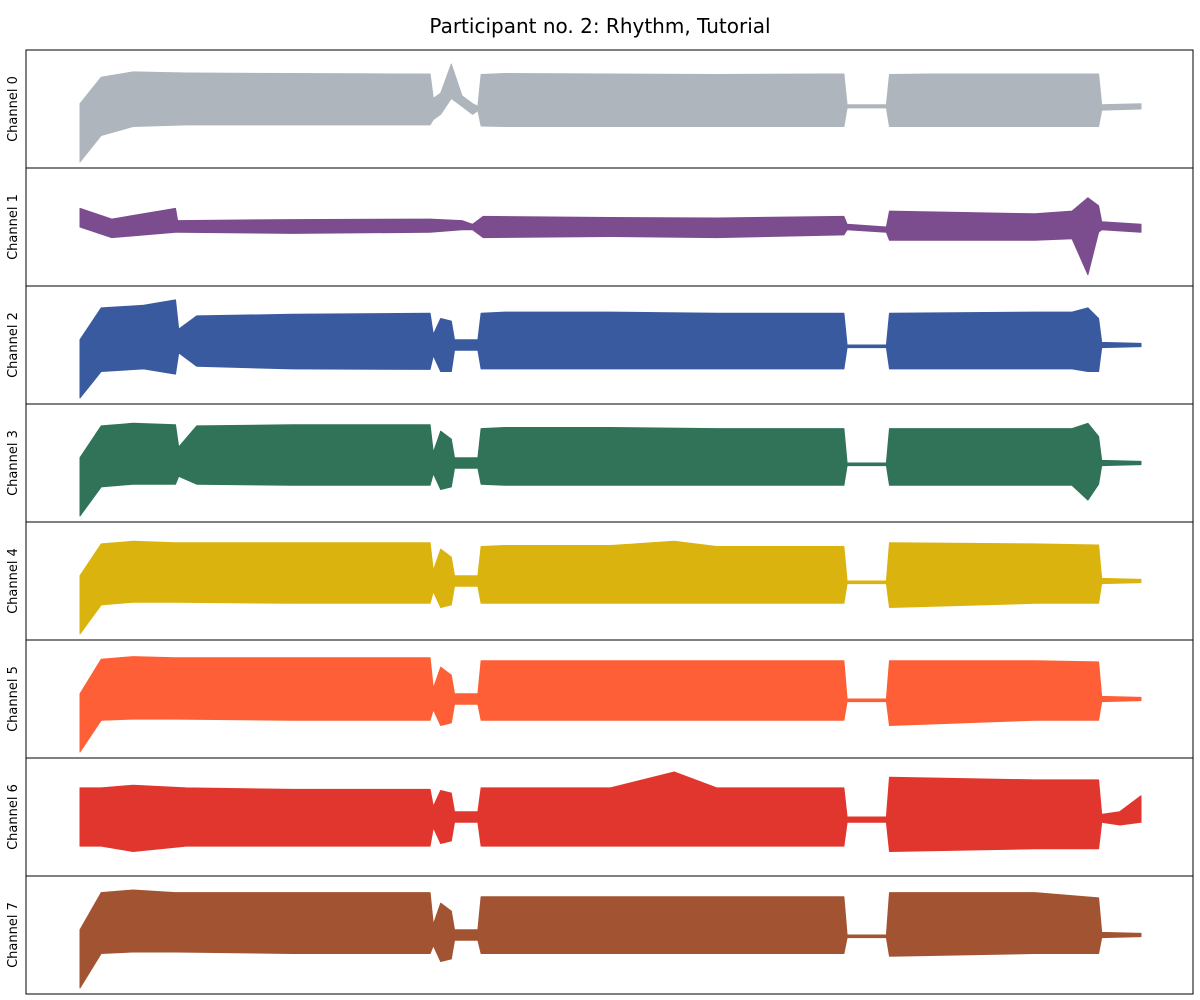  What do you see at coordinates (13, 581) in the screenshot?
I see `channel-4-ylabel: Channel 4` at bounding box center [13, 581].